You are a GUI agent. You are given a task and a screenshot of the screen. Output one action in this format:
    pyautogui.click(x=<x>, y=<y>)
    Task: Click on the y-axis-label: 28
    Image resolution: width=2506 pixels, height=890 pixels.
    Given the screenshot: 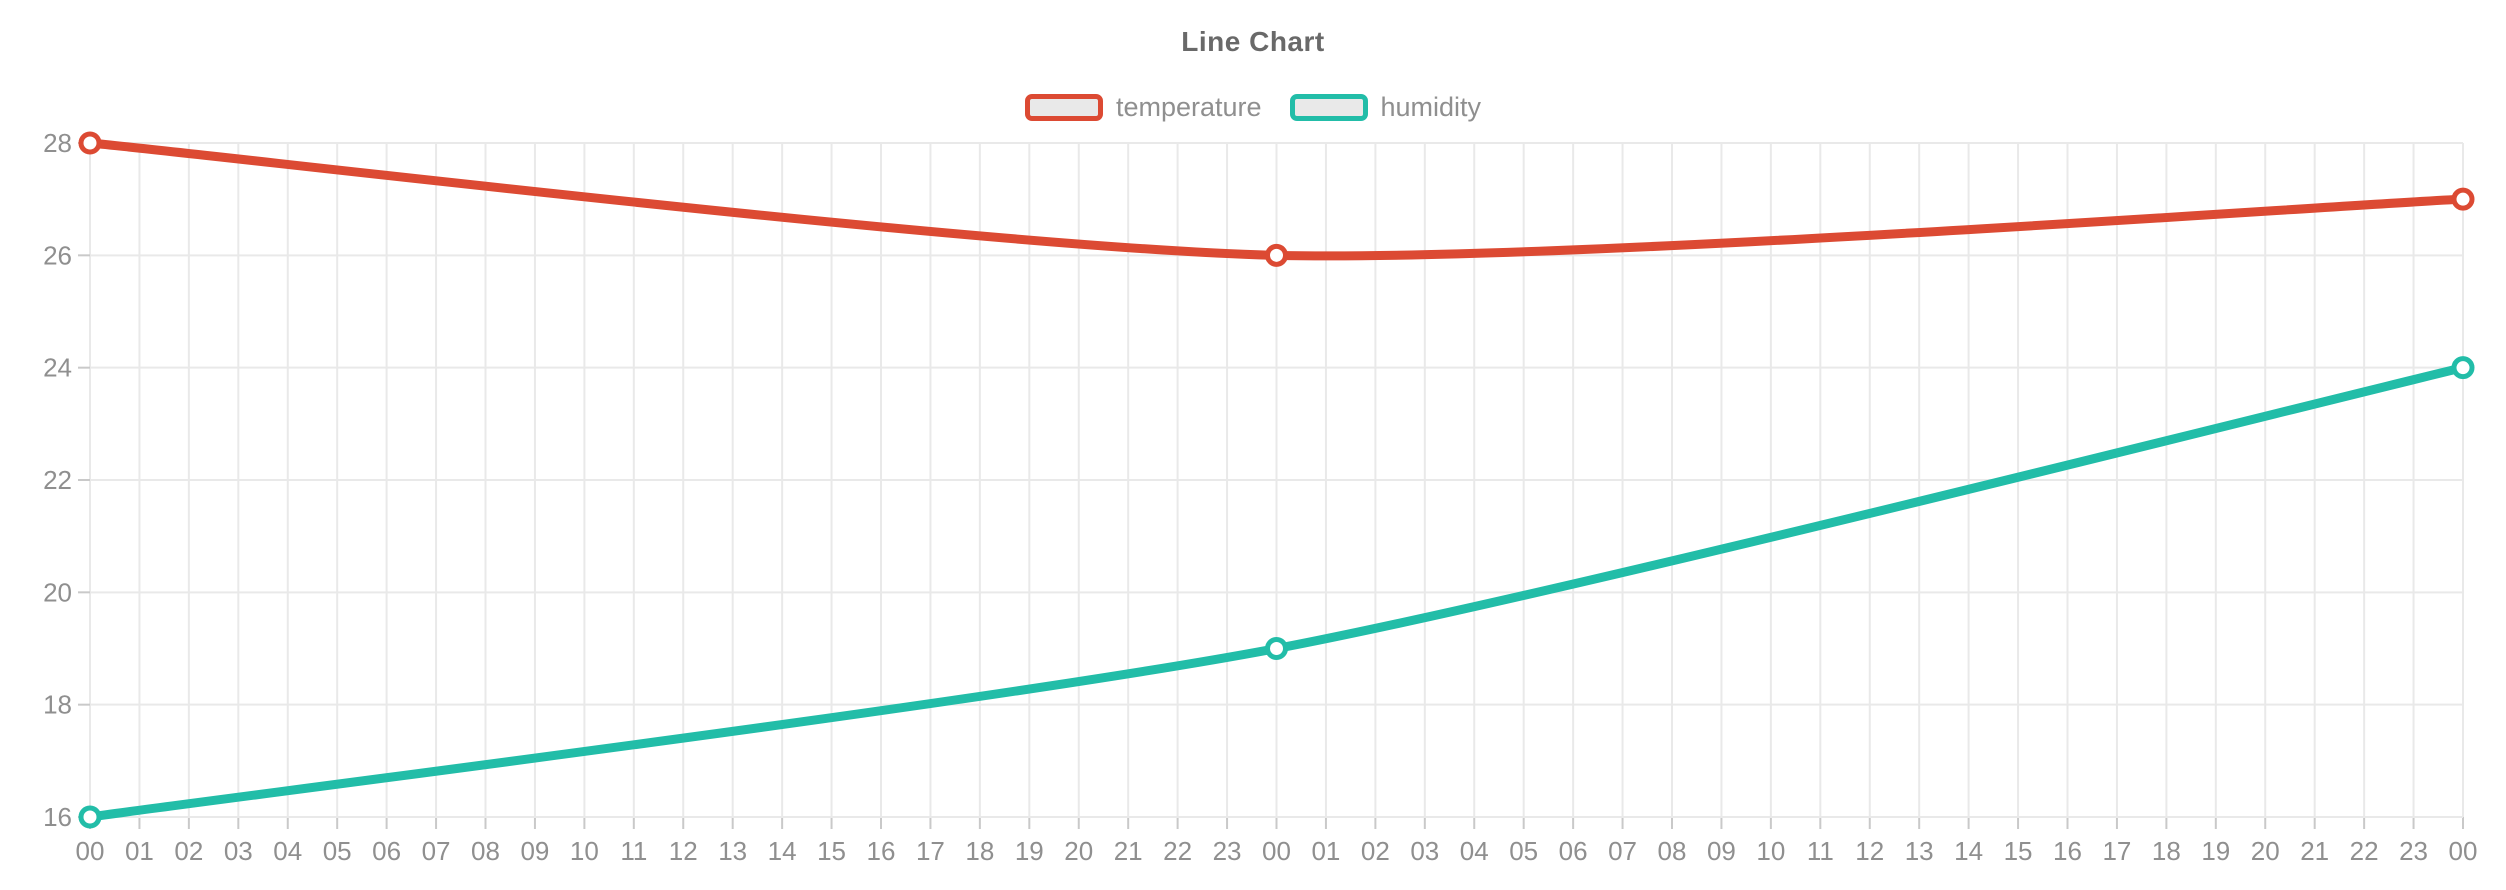 What is the action you would take?
    pyautogui.click(x=57, y=143)
    